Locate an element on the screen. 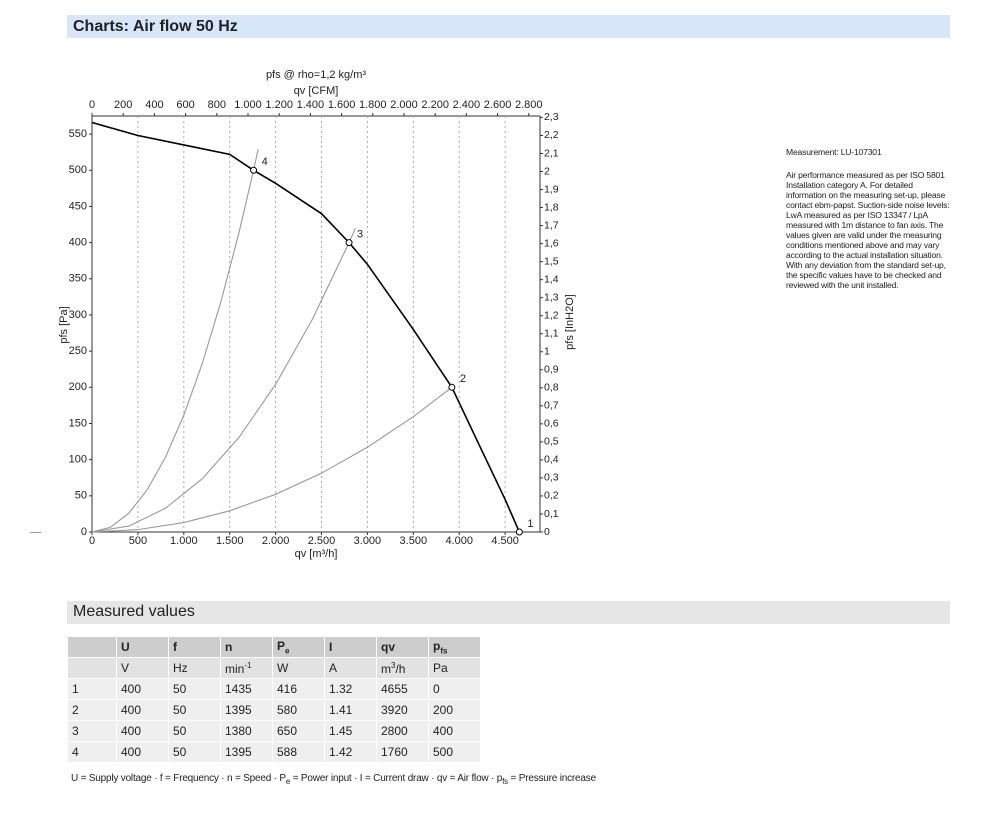  y-tick-label: 500 is located at coordinates (78, 170).